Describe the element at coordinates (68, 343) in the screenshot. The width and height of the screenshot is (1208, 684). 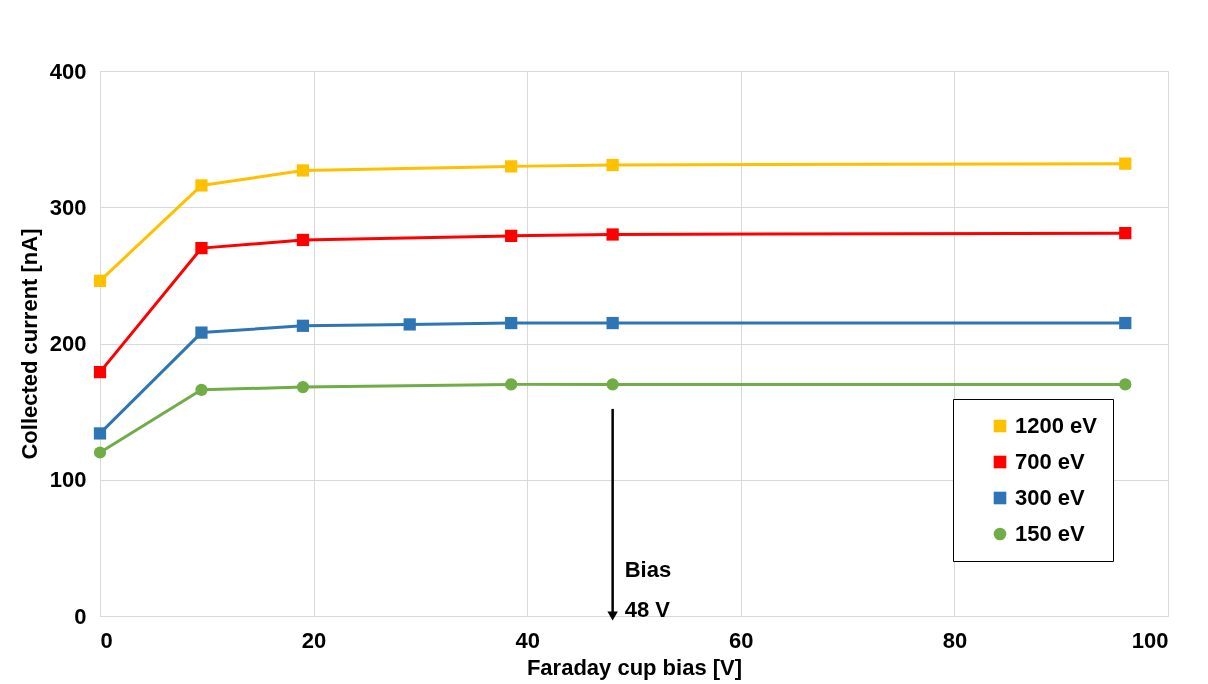
I see `y-tick-label: 200` at that location.